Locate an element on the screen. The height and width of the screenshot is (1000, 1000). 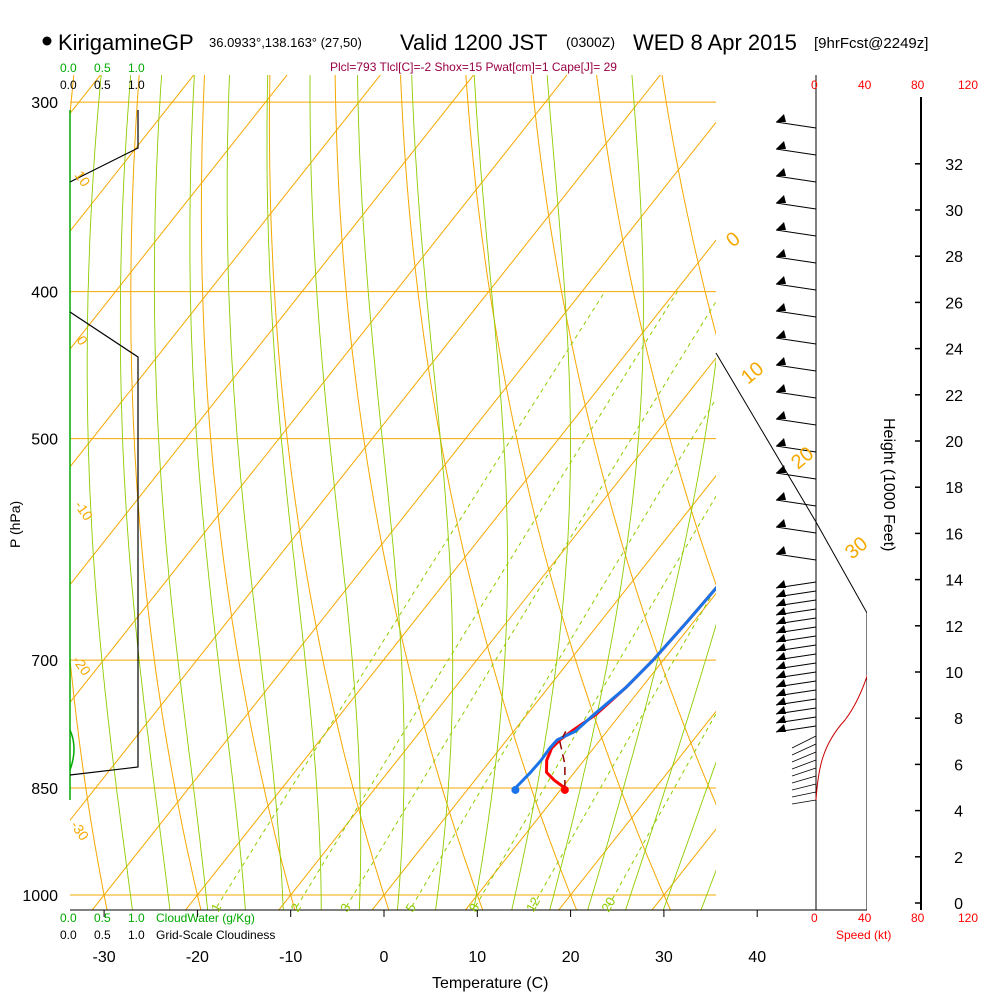
height-tick-label: 16 is located at coordinates (954, 534).